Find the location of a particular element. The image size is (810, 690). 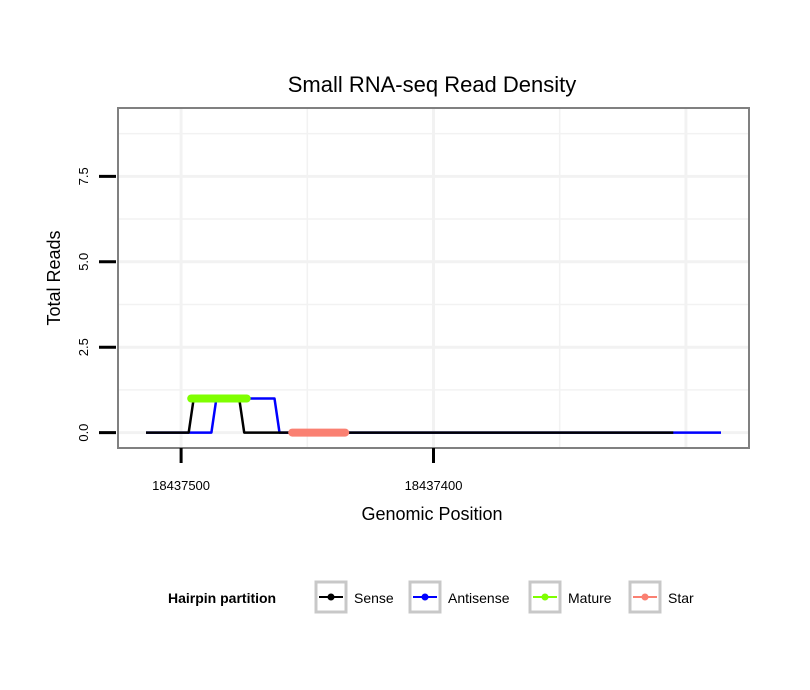

y-tick-label: 5.0 is located at coordinates (83, 262).